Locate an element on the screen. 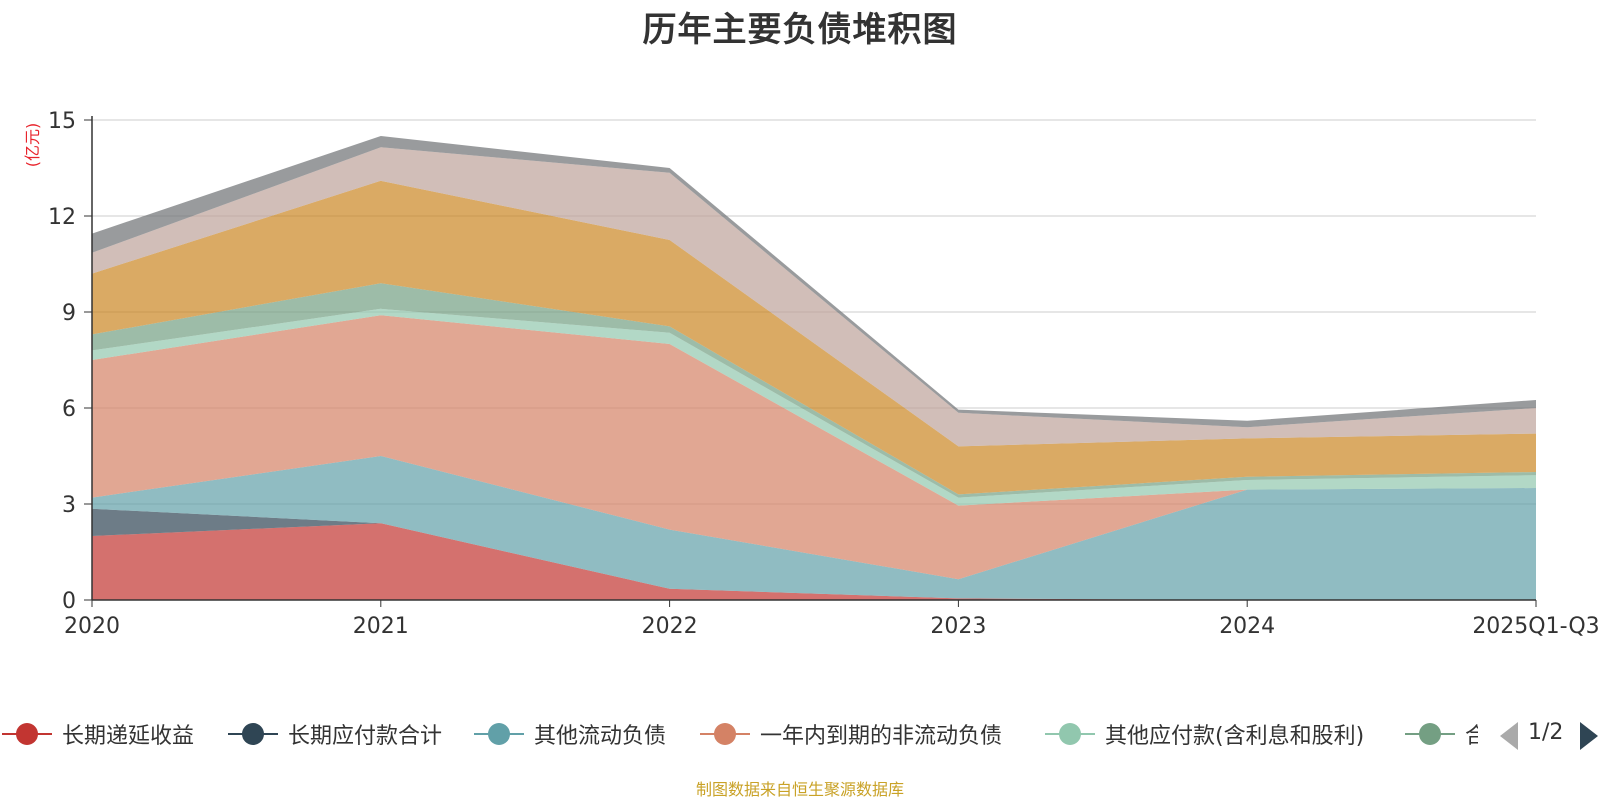 The width and height of the screenshot is (1600, 800). x-tick-label: 2022 is located at coordinates (670, 626).